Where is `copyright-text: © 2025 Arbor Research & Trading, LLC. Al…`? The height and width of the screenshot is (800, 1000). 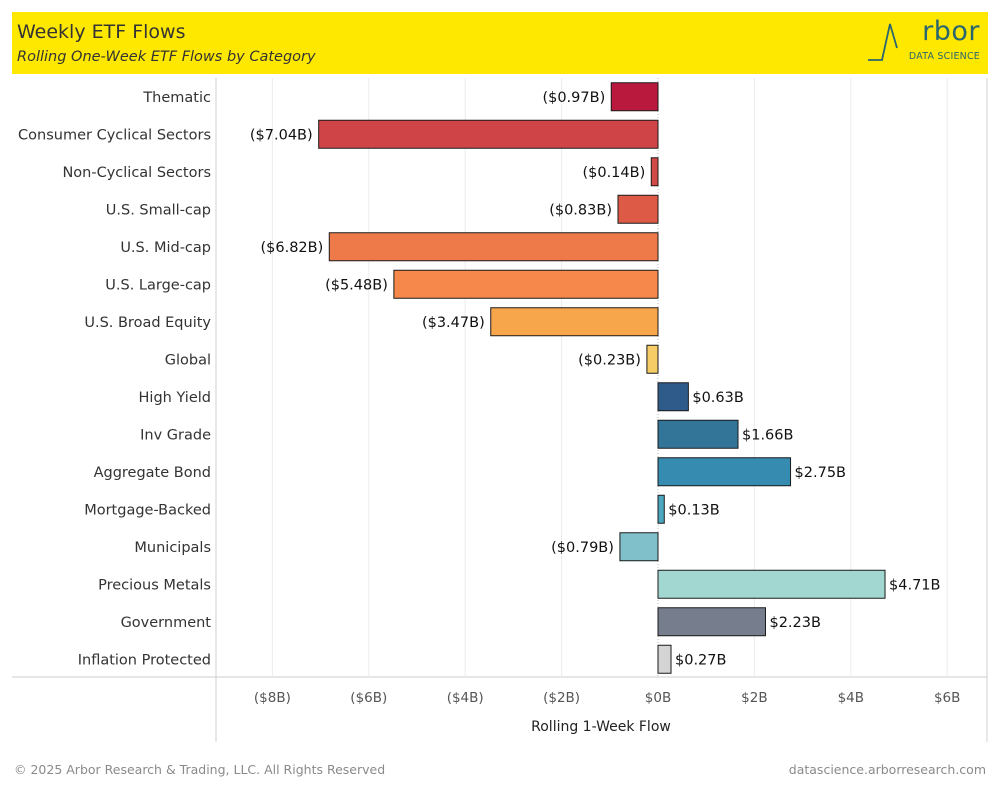
copyright-text: © 2025 Arbor Research & Trading, LLC. Al… is located at coordinates (200, 769).